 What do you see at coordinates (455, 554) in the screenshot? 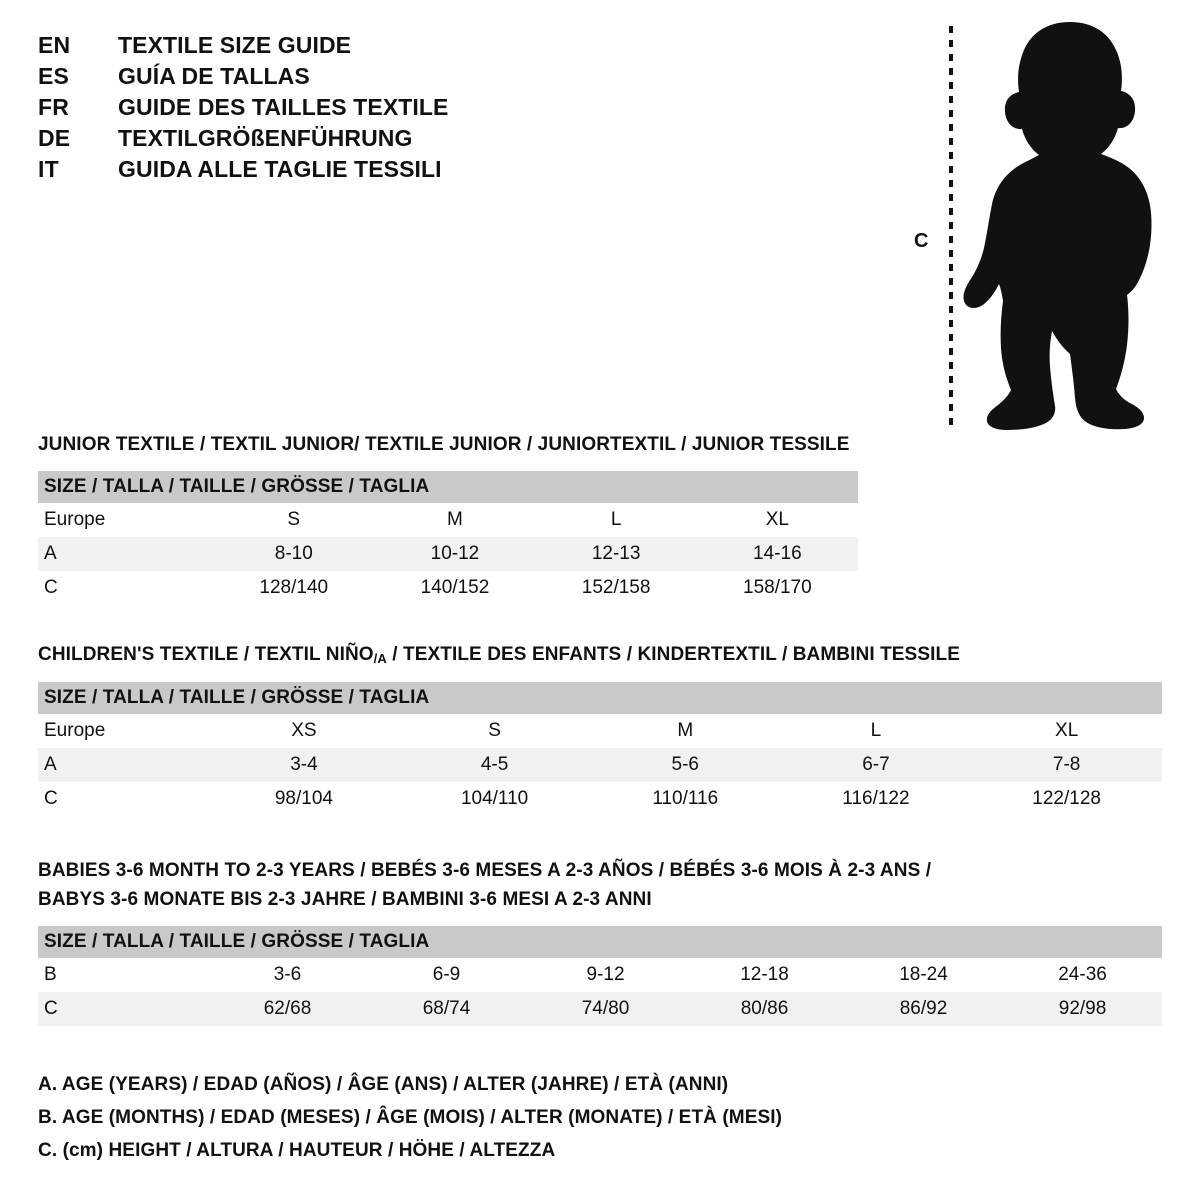
I see `table-cell: 10-12` at bounding box center [455, 554].